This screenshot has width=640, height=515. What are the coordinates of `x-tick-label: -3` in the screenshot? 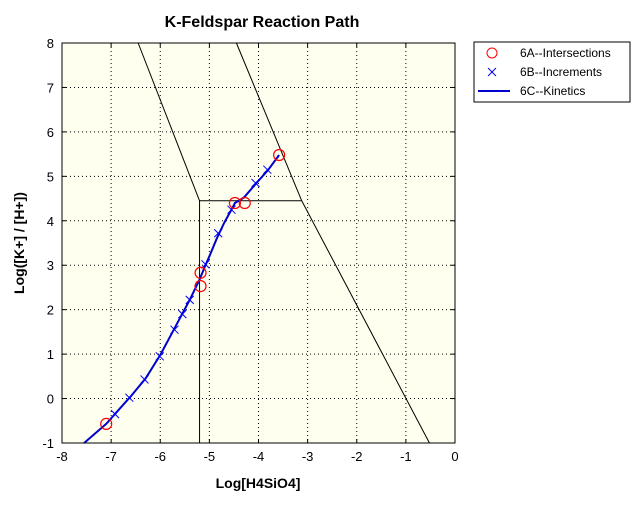 It's located at (308, 456).